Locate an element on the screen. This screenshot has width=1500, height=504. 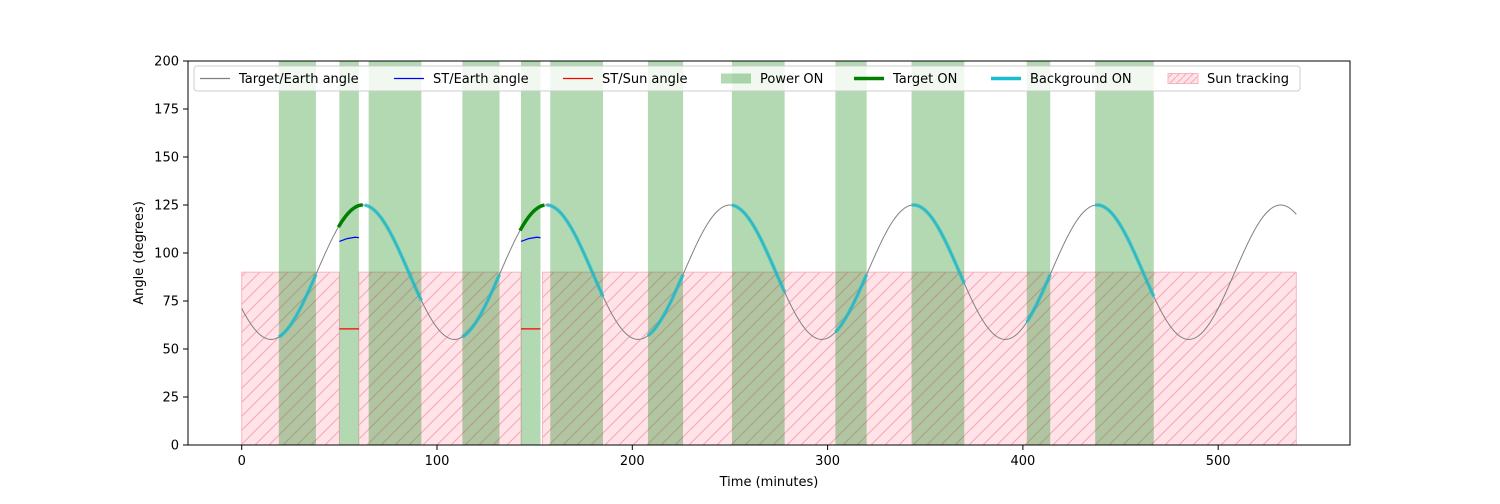
legend-item: Power ON is located at coordinates (772, 79).